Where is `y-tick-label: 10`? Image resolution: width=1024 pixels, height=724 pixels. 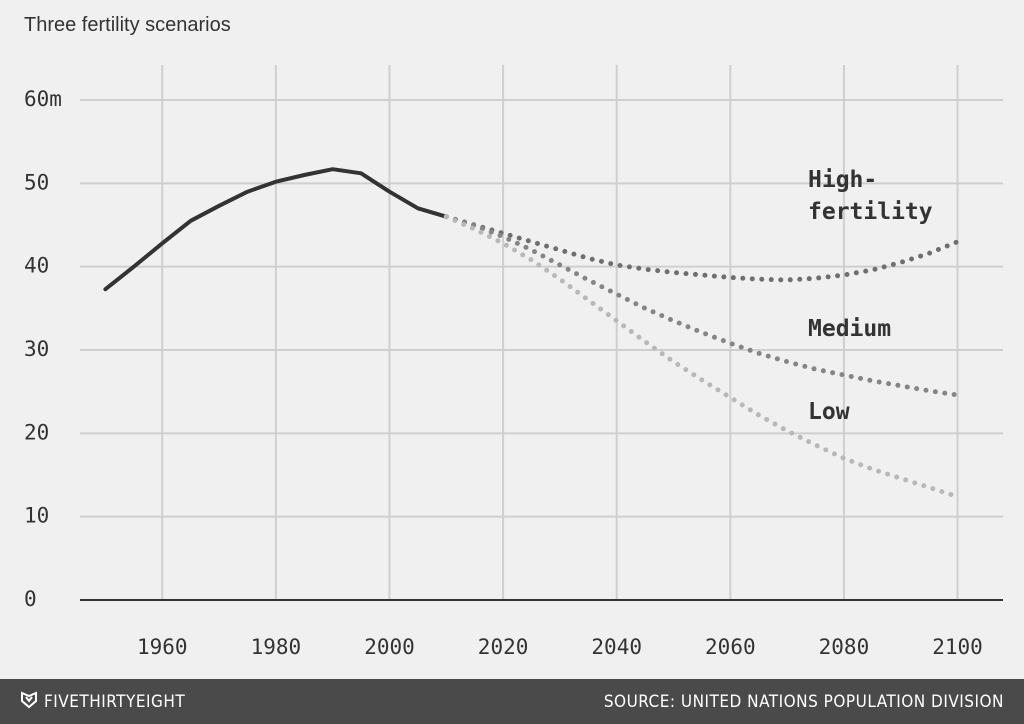 y-tick-label: 10 is located at coordinates (36, 516).